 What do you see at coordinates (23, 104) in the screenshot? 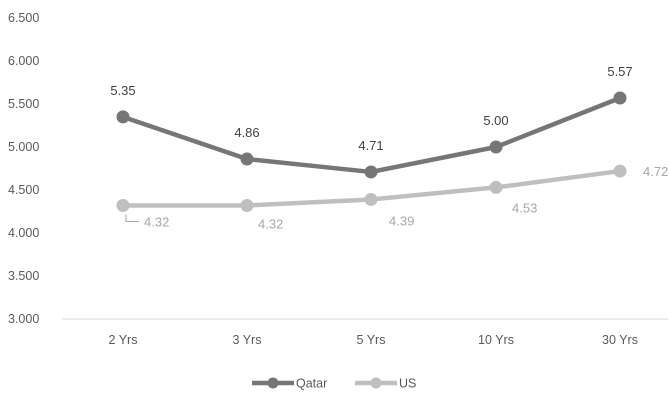
I see `y-tick-label: 5.500` at bounding box center [23, 104].